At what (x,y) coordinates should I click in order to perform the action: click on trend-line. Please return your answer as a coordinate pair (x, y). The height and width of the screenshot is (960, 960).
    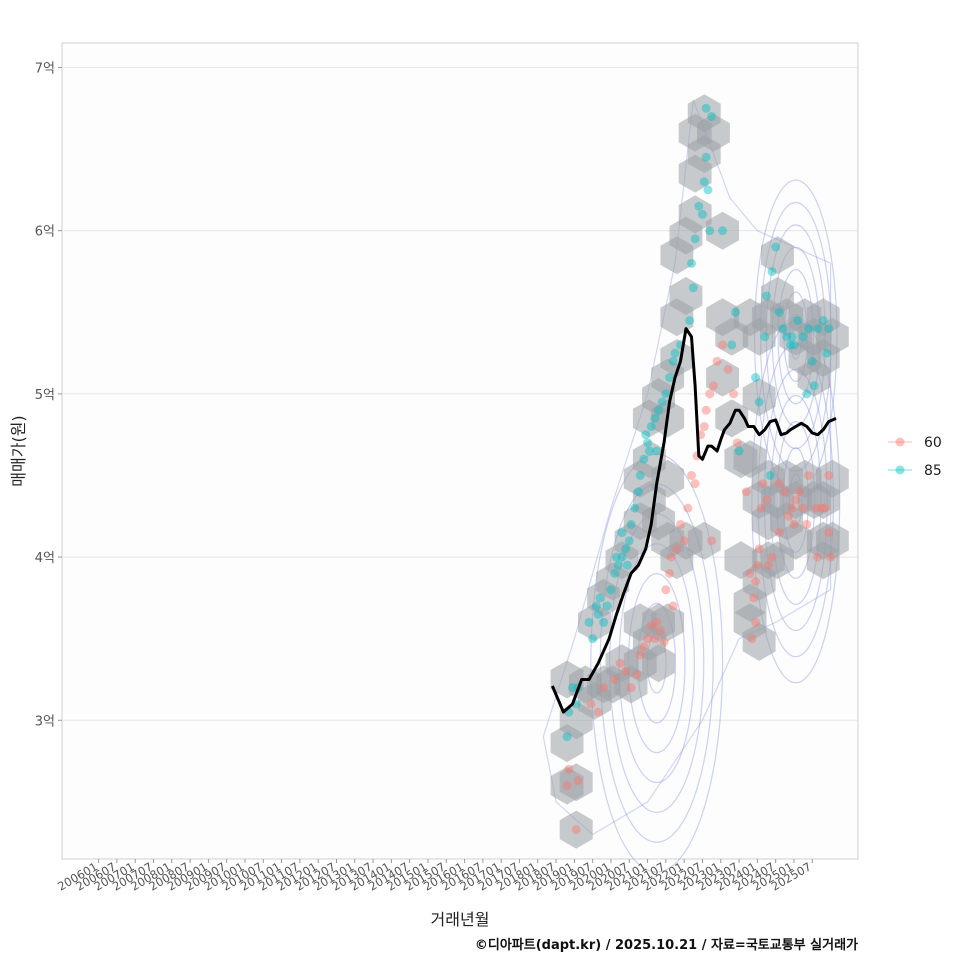
    Looking at the image, I should click on (694, 520).